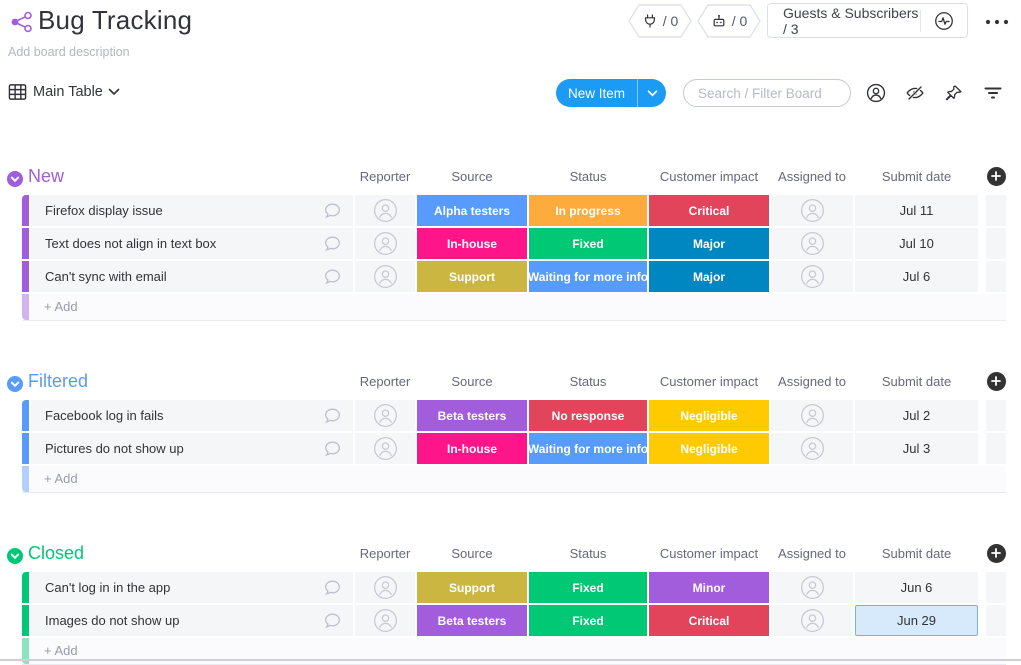  I want to click on view-selector: Main Table, so click(68, 92).